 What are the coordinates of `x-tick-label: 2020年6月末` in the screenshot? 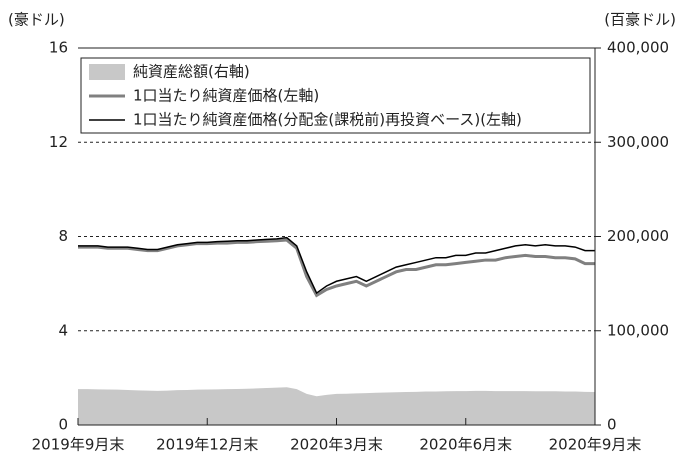 It's located at (465, 445).